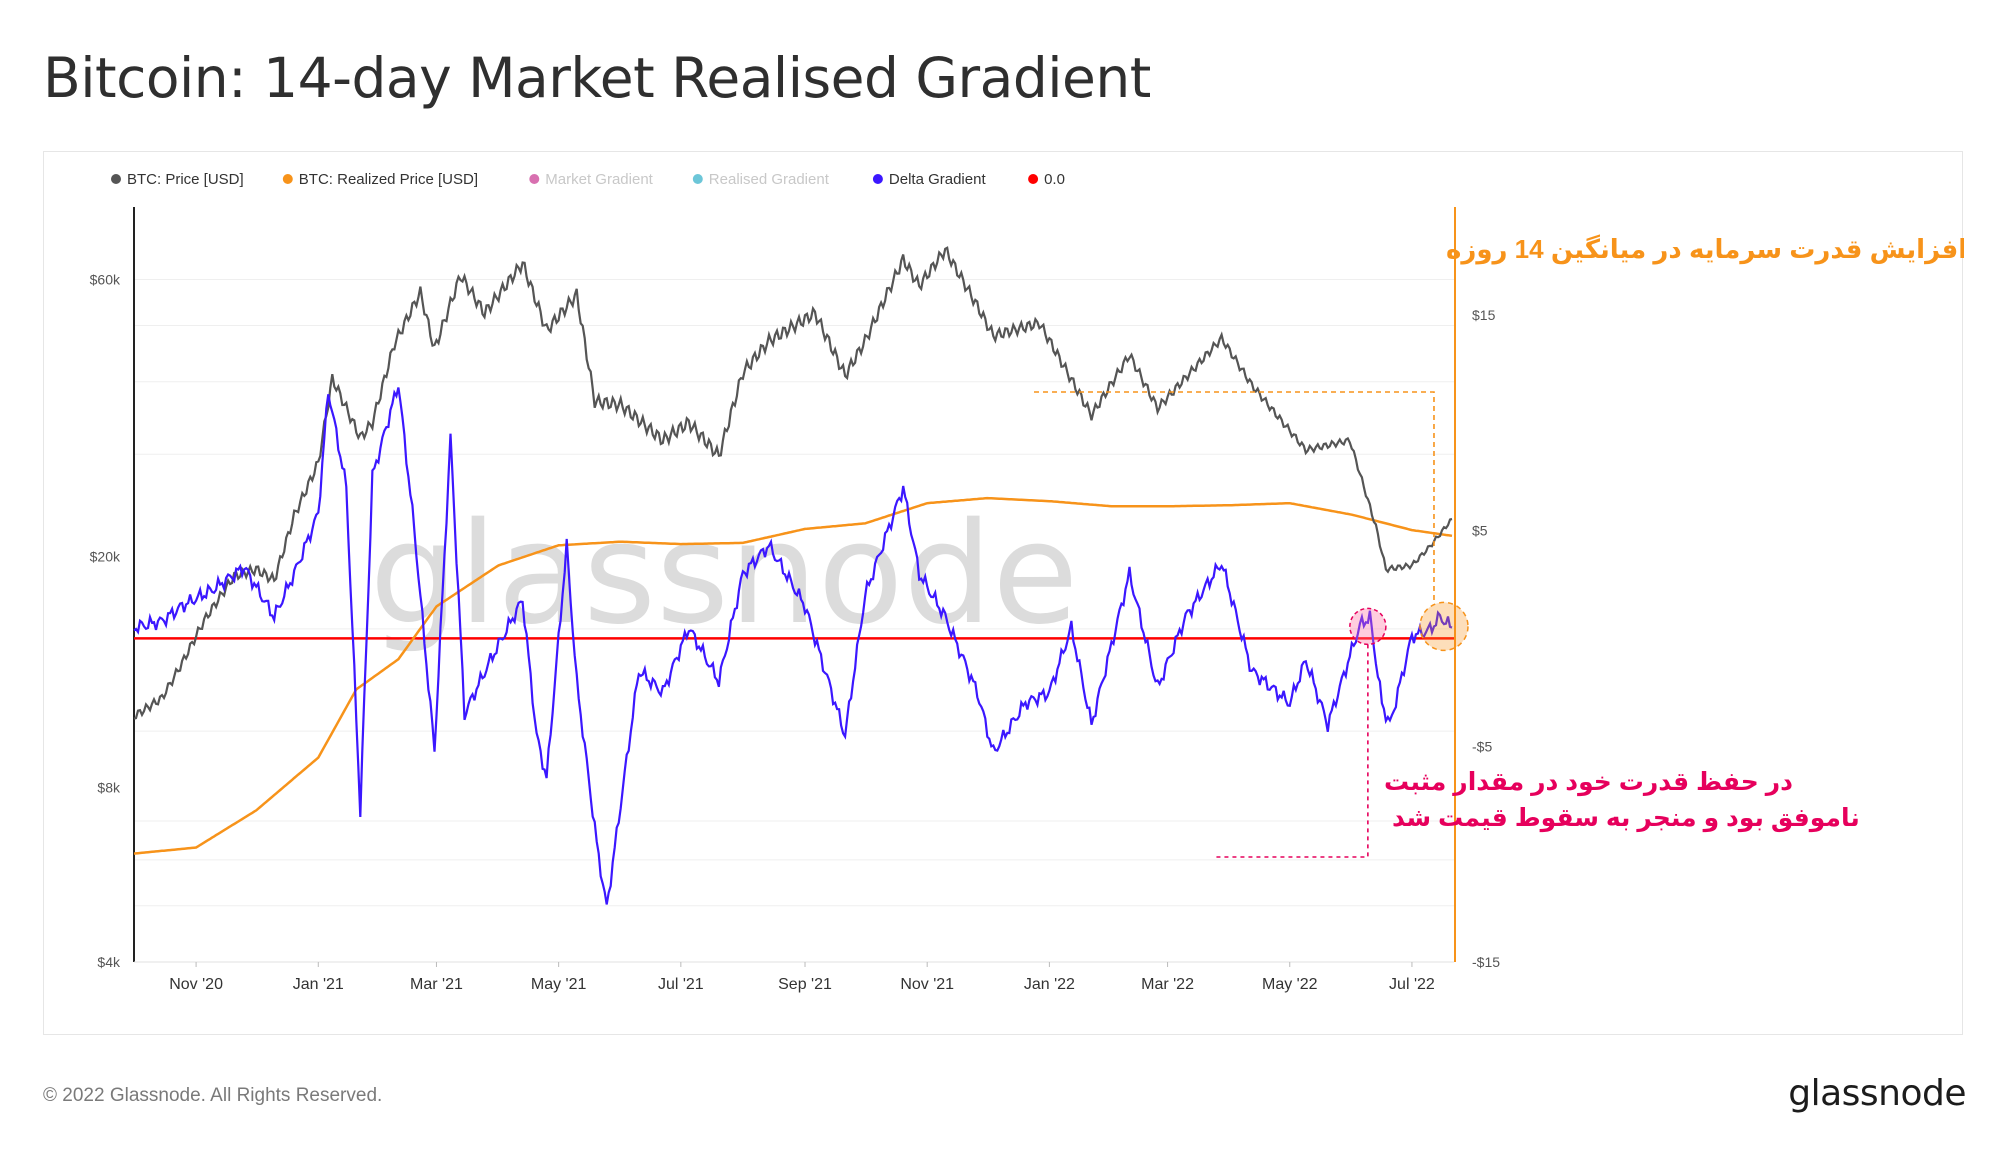 The height and width of the screenshot is (1152, 2000). Describe the element at coordinates (105, 556) in the screenshot. I see `y-left-tick-label: $20k` at that location.